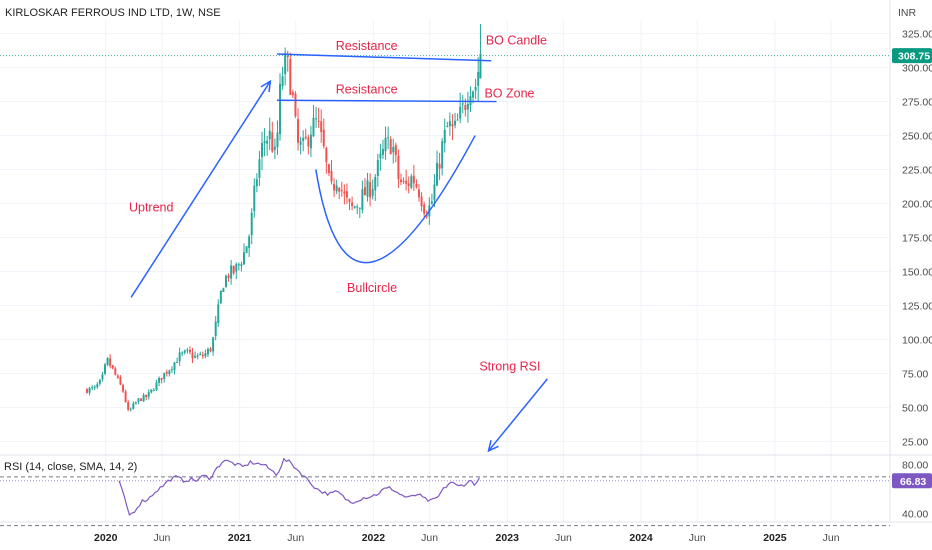 This screenshot has height=550, width=932. I want to click on price-tick-label: 325.00, so click(917, 35).